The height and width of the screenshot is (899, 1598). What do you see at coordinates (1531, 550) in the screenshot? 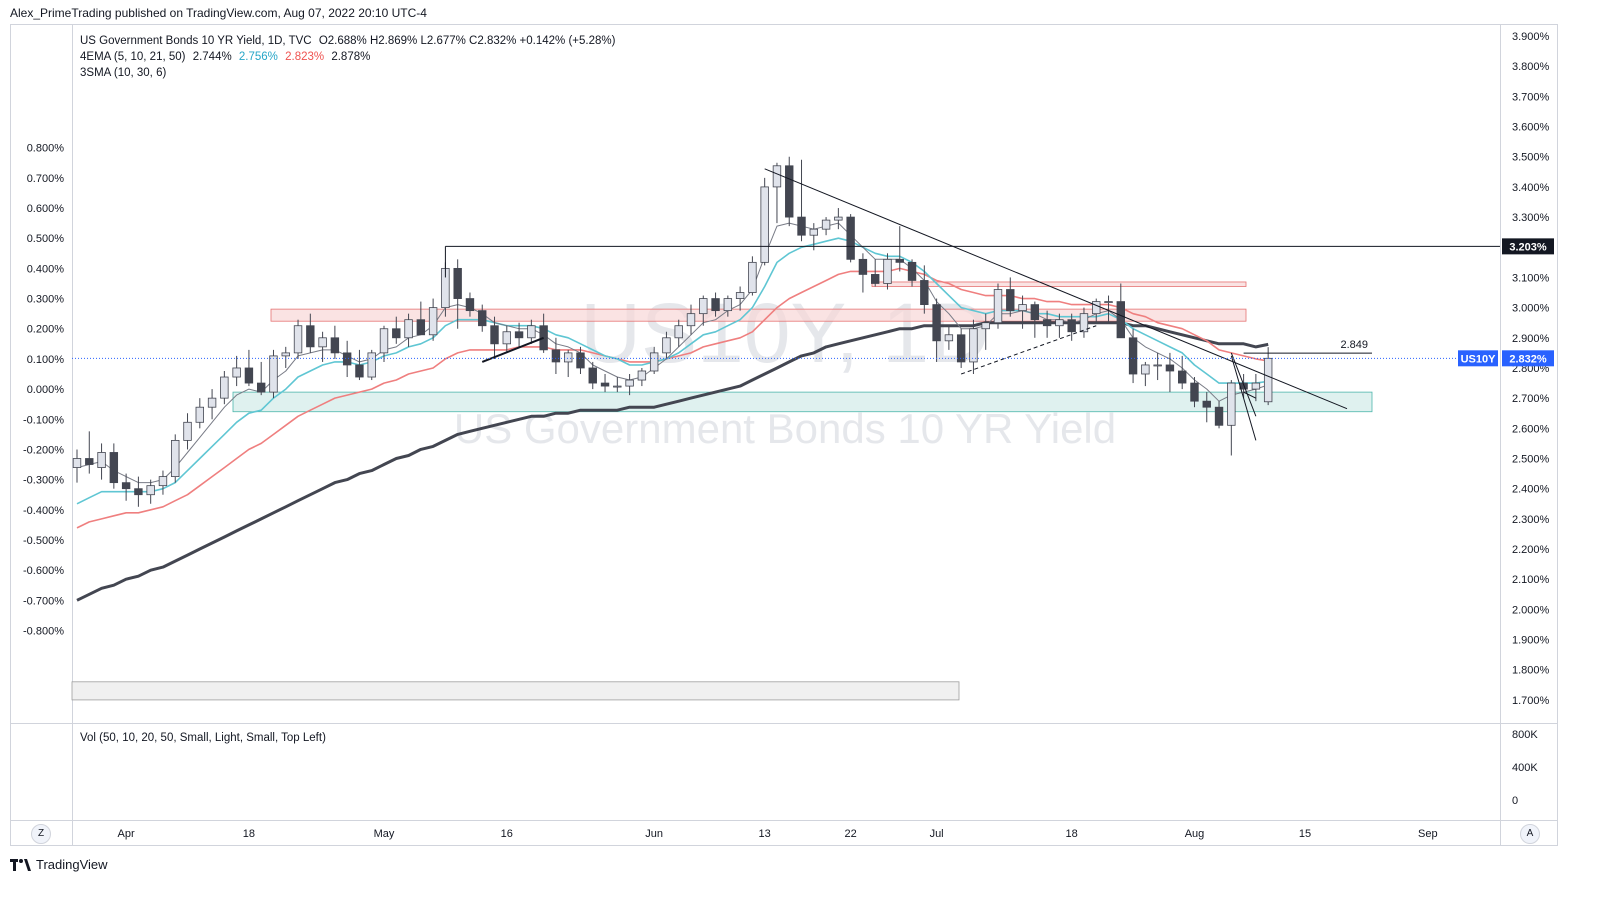
I see `y-right-tick-label: 2.200%` at bounding box center [1531, 550].